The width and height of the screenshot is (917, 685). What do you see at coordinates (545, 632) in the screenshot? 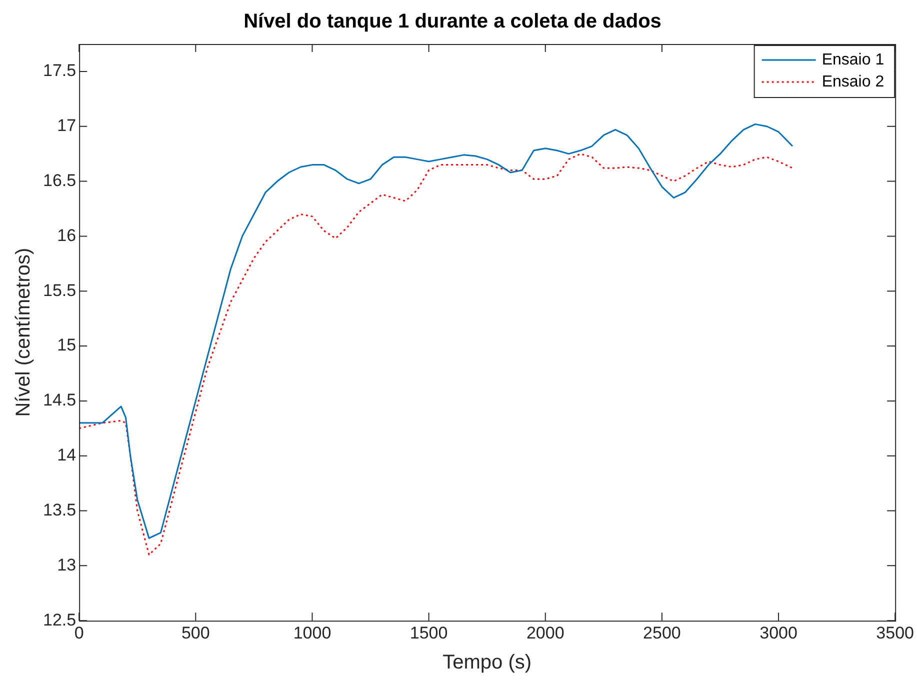
I see `x-tick-label: 2000` at bounding box center [545, 632].